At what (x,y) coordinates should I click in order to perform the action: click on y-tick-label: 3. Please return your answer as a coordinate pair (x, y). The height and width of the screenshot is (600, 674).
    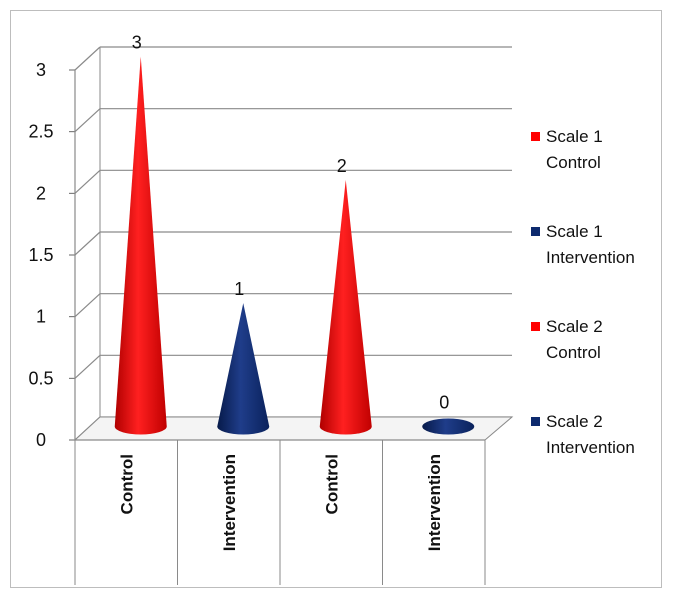
    Looking at the image, I should click on (41, 70).